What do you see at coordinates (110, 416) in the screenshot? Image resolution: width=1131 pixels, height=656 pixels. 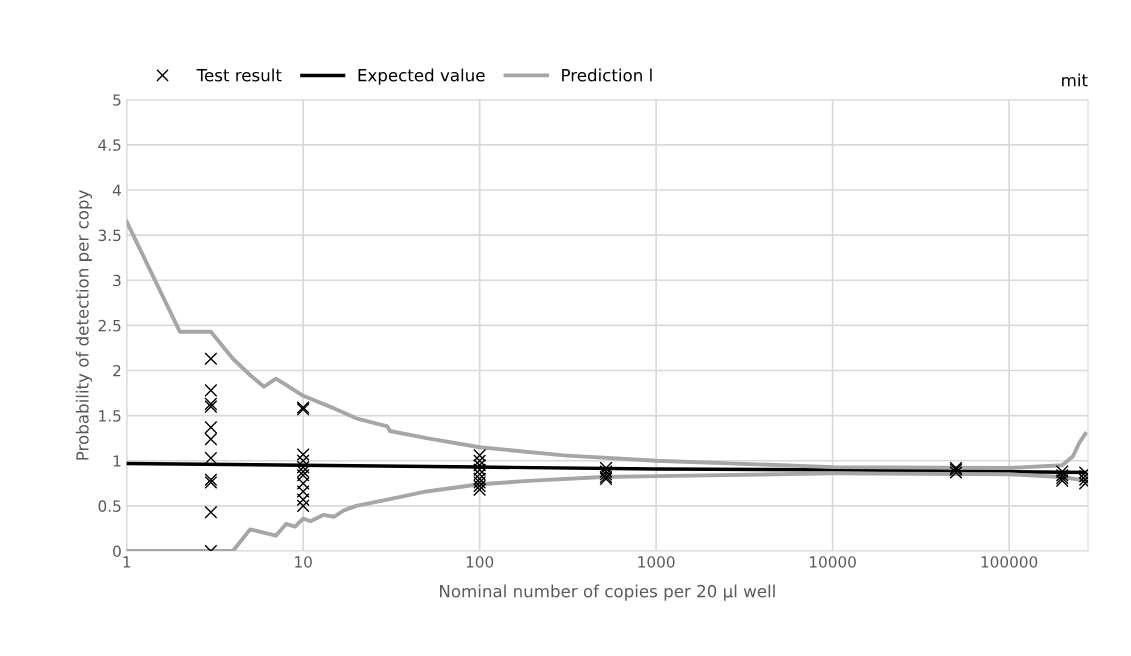 I see `y-tick-label: 1.5` at bounding box center [110, 416].